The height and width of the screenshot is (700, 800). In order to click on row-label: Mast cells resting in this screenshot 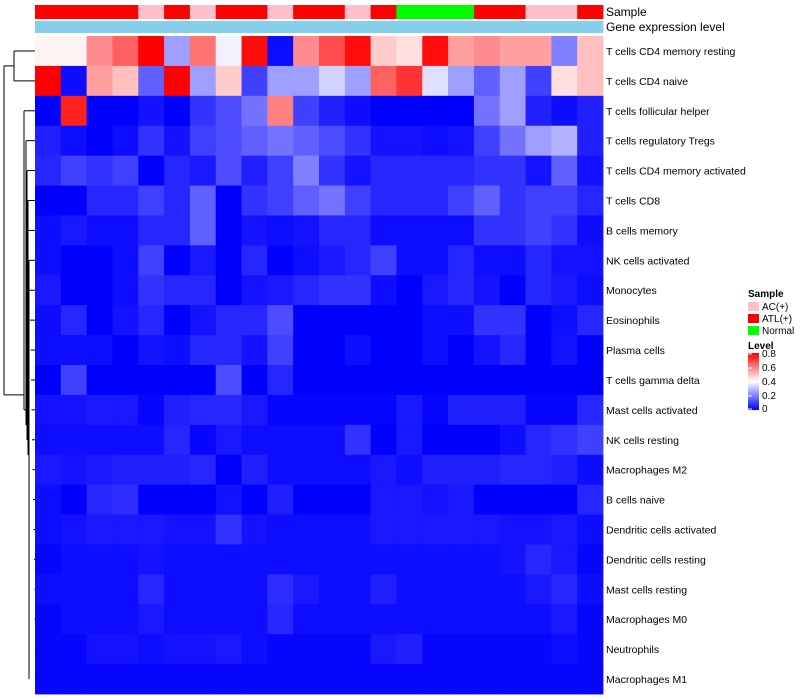, I will do `click(646, 590)`.